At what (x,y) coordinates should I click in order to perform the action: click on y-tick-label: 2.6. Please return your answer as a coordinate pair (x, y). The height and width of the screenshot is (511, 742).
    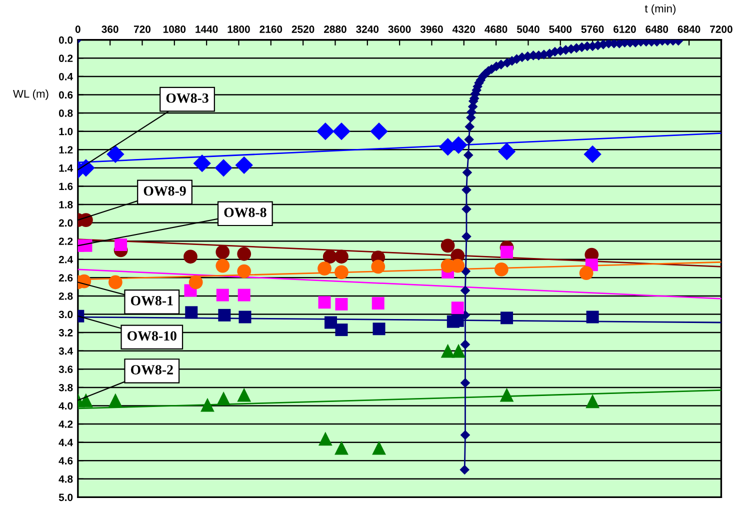
    Looking at the image, I should click on (65, 278).